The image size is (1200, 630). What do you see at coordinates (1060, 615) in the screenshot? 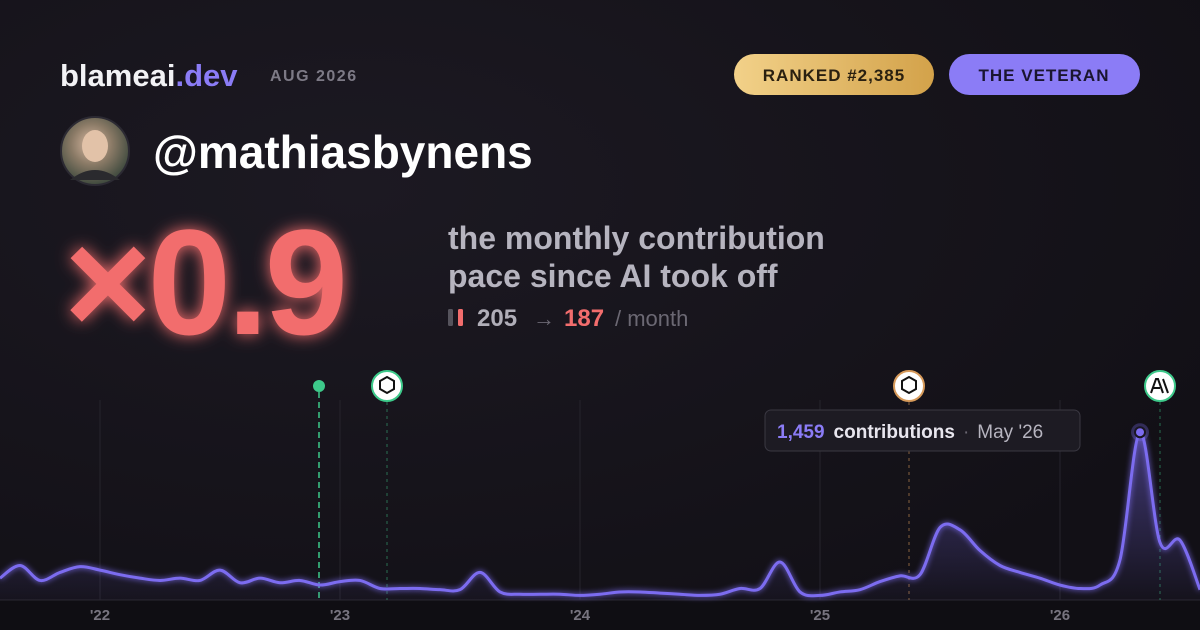
I see `x-tick-label: '26` at bounding box center [1060, 615].